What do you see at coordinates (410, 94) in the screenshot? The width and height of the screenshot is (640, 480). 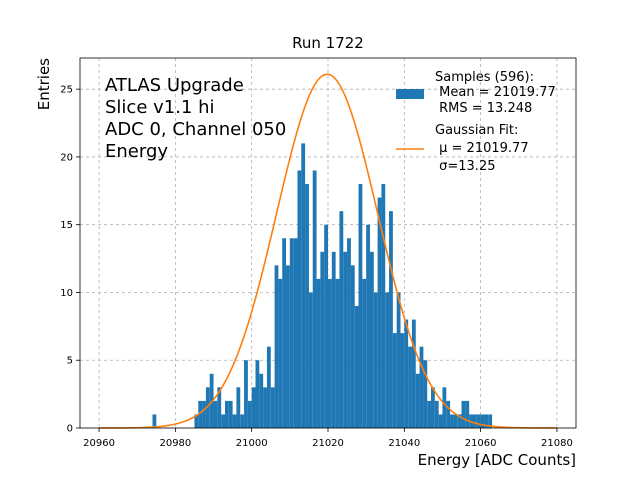 I see `legend-histogram-swatch` at bounding box center [410, 94].